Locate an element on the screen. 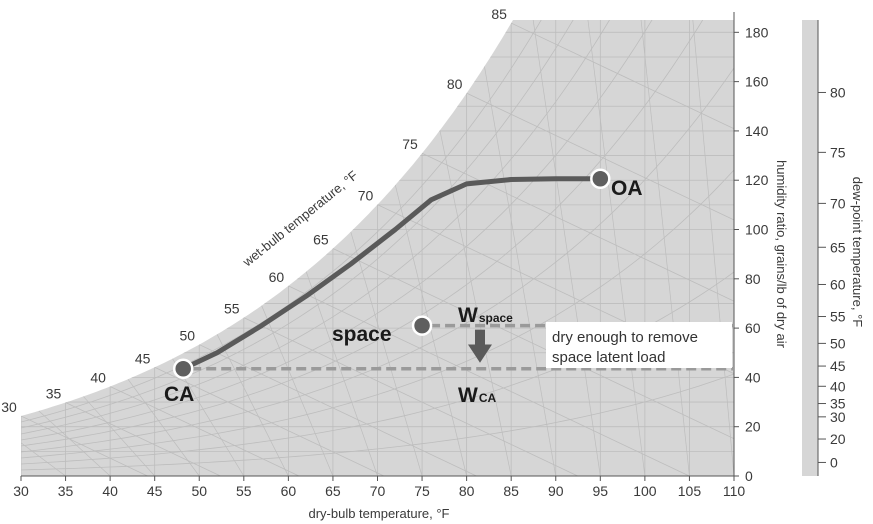 The width and height of the screenshot is (873, 524). dewpoint-tick-label: 30 is located at coordinates (838, 417).